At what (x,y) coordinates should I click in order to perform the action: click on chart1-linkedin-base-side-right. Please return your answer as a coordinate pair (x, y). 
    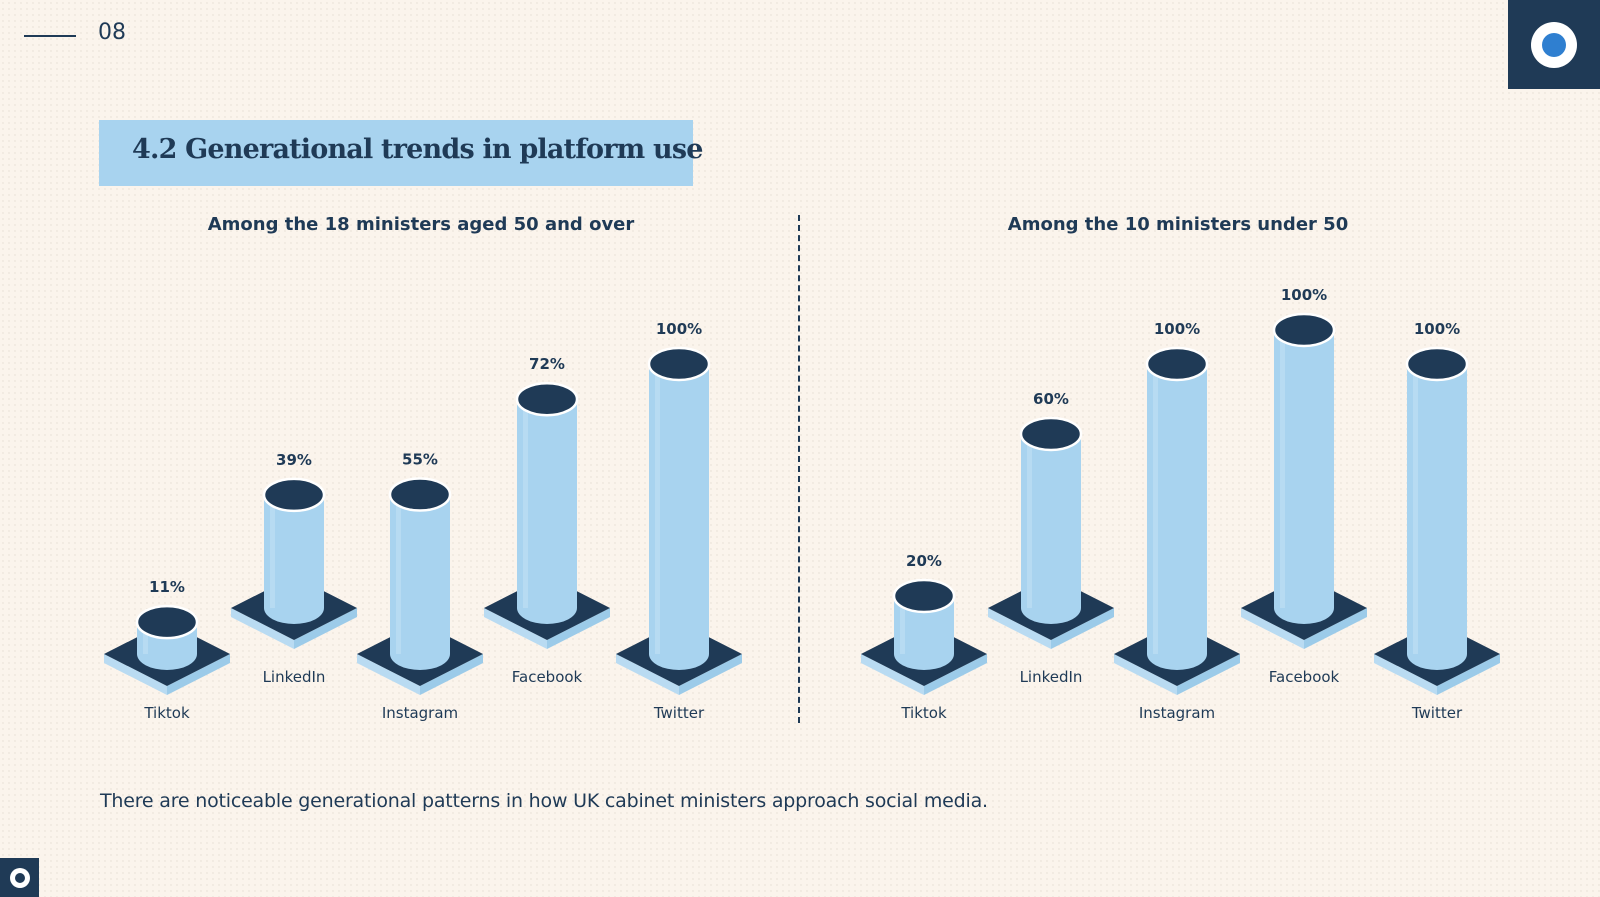
    Looking at the image, I should click on (325, 628).